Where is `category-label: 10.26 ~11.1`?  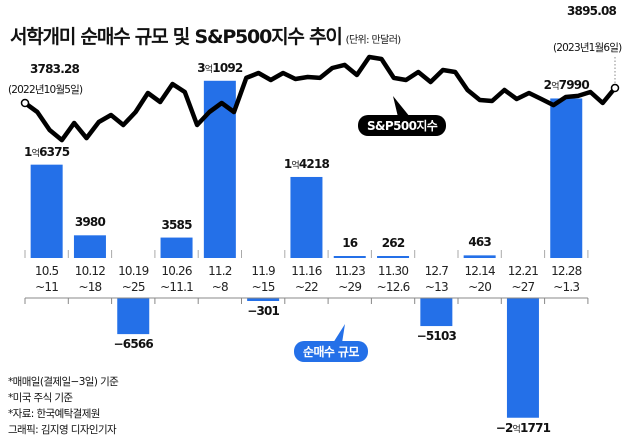 category-label: 10.26 ~11.1 is located at coordinates (177, 279).